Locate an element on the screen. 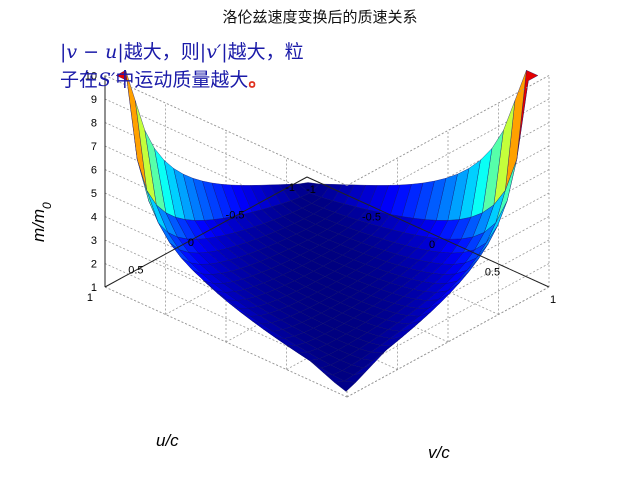 The image size is (640, 480). x-tick-label: -1 is located at coordinates (311, 190).